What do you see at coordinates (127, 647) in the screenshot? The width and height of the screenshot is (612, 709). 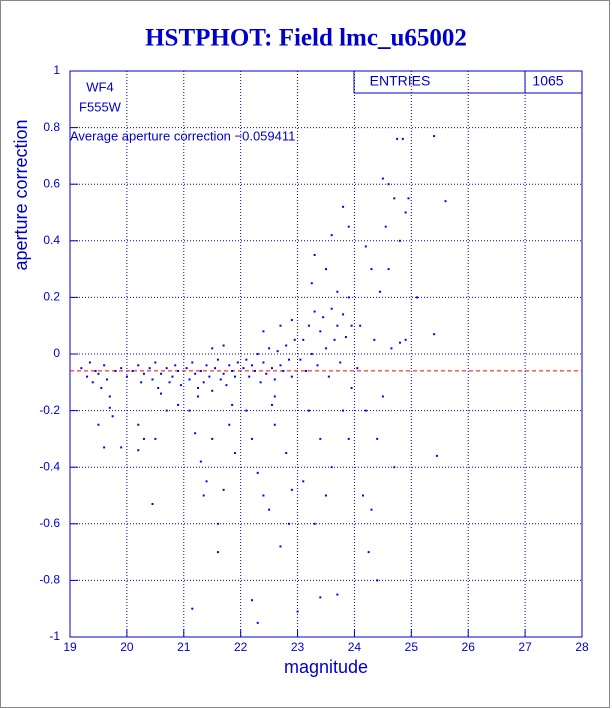 I see `x-tick-label: 20` at bounding box center [127, 647].